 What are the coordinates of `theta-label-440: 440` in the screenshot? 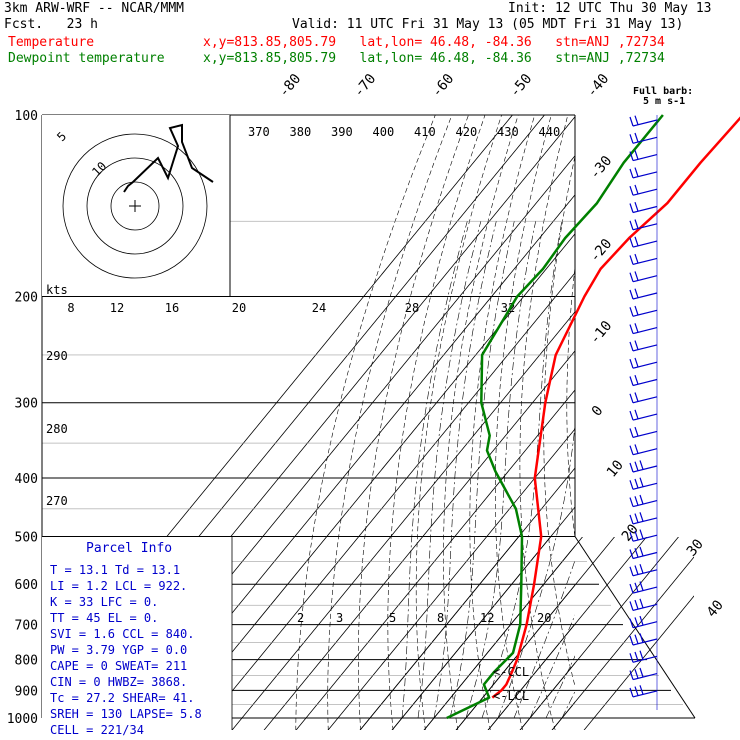 It's located at (550, 132).